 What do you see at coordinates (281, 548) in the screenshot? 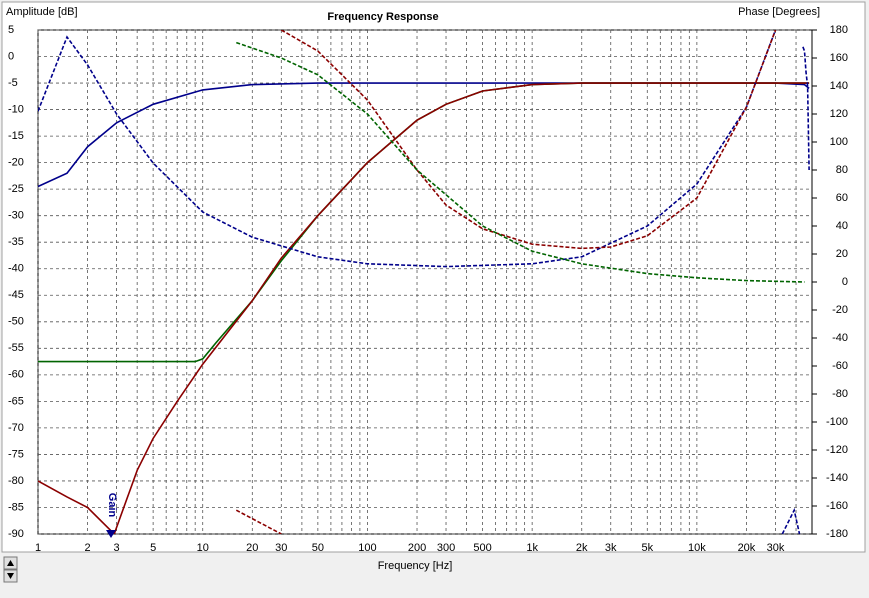
I see `x-tick-label: 30` at bounding box center [281, 548].